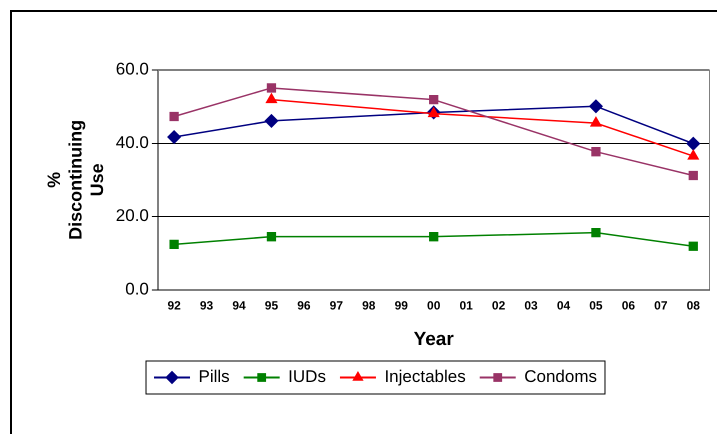  Describe the element at coordinates (132, 142) in the screenshot. I see `y-tick-label: 40.0` at that location.